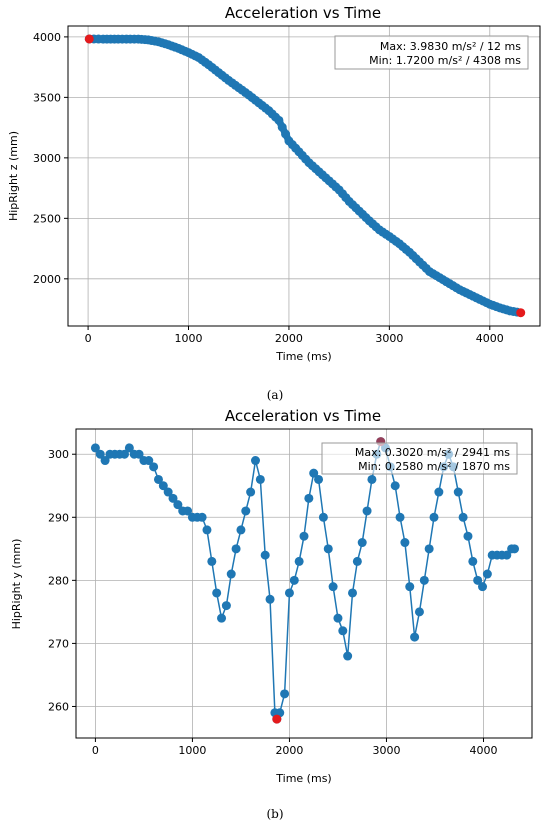 The width and height of the screenshot is (550, 826). I want to click on y-tick-label: 3000, so click(47, 158).